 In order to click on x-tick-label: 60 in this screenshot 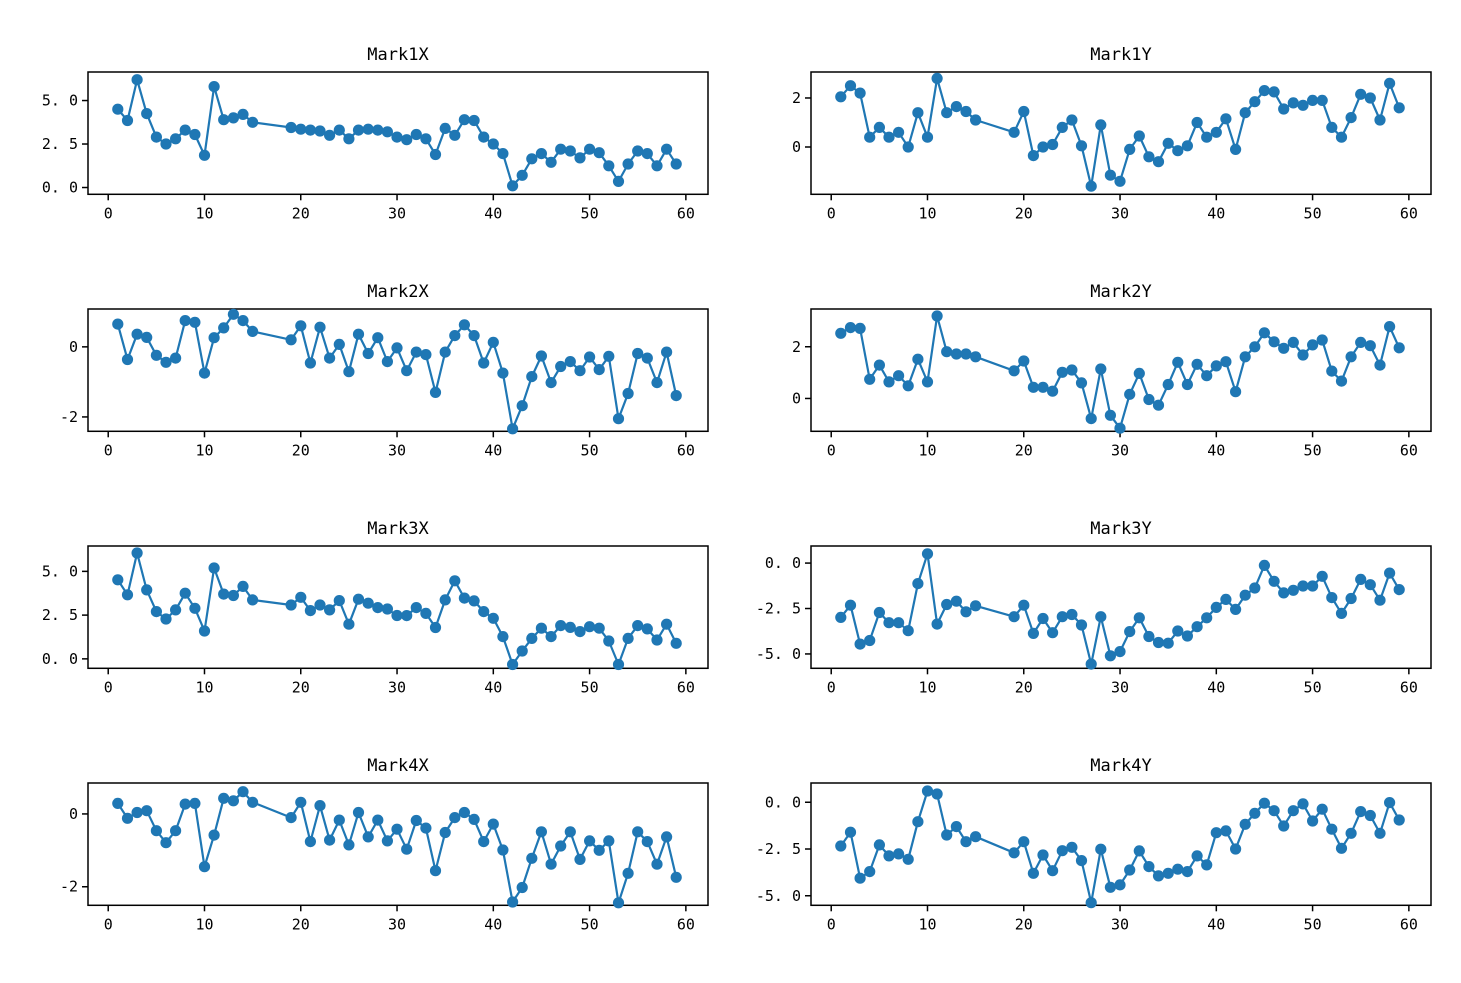, I will do `click(686, 213)`.